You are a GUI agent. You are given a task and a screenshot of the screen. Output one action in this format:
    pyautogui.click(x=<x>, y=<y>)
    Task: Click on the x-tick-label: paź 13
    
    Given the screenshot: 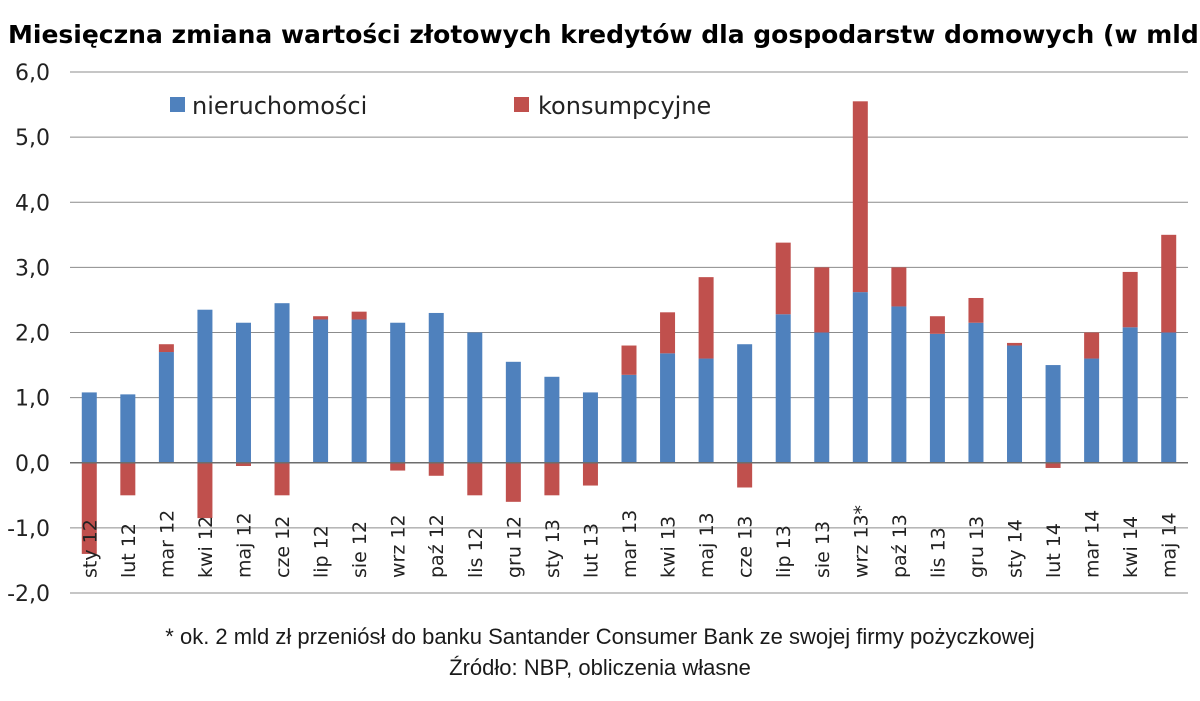 What is the action you would take?
    pyautogui.click(x=900, y=546)
    